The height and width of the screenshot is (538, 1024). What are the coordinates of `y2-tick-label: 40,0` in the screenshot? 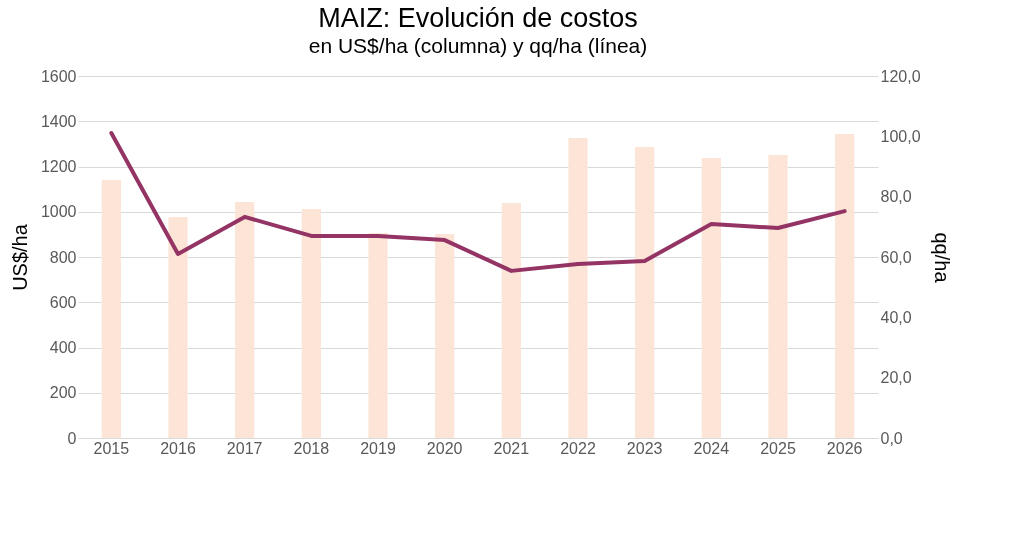 It's located at (896, 317).